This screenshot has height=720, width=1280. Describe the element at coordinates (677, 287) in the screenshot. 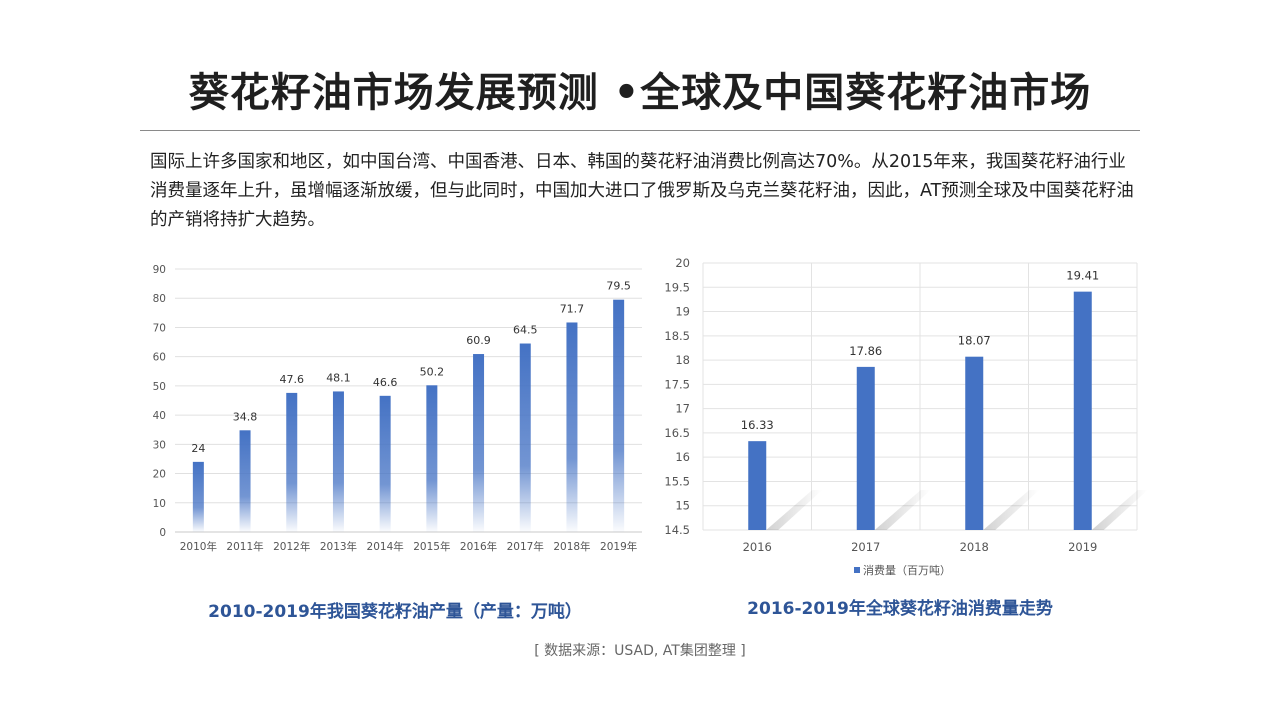

I see `y-tick-label: 19.5` at that location.